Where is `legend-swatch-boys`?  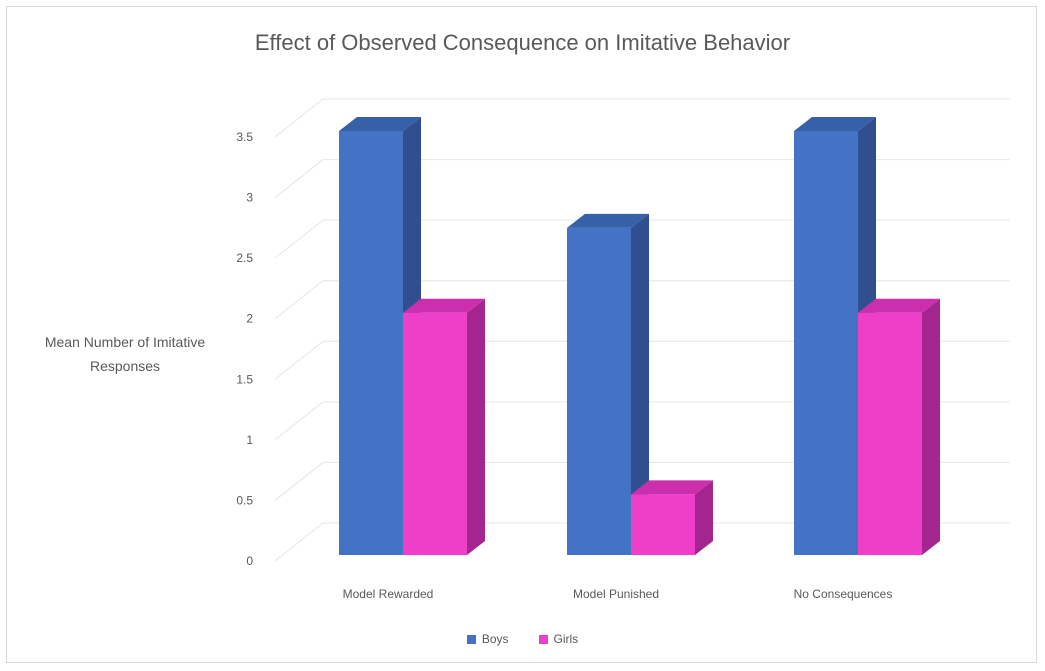 legend-swatch-boys is located at coordinates (471, 639).